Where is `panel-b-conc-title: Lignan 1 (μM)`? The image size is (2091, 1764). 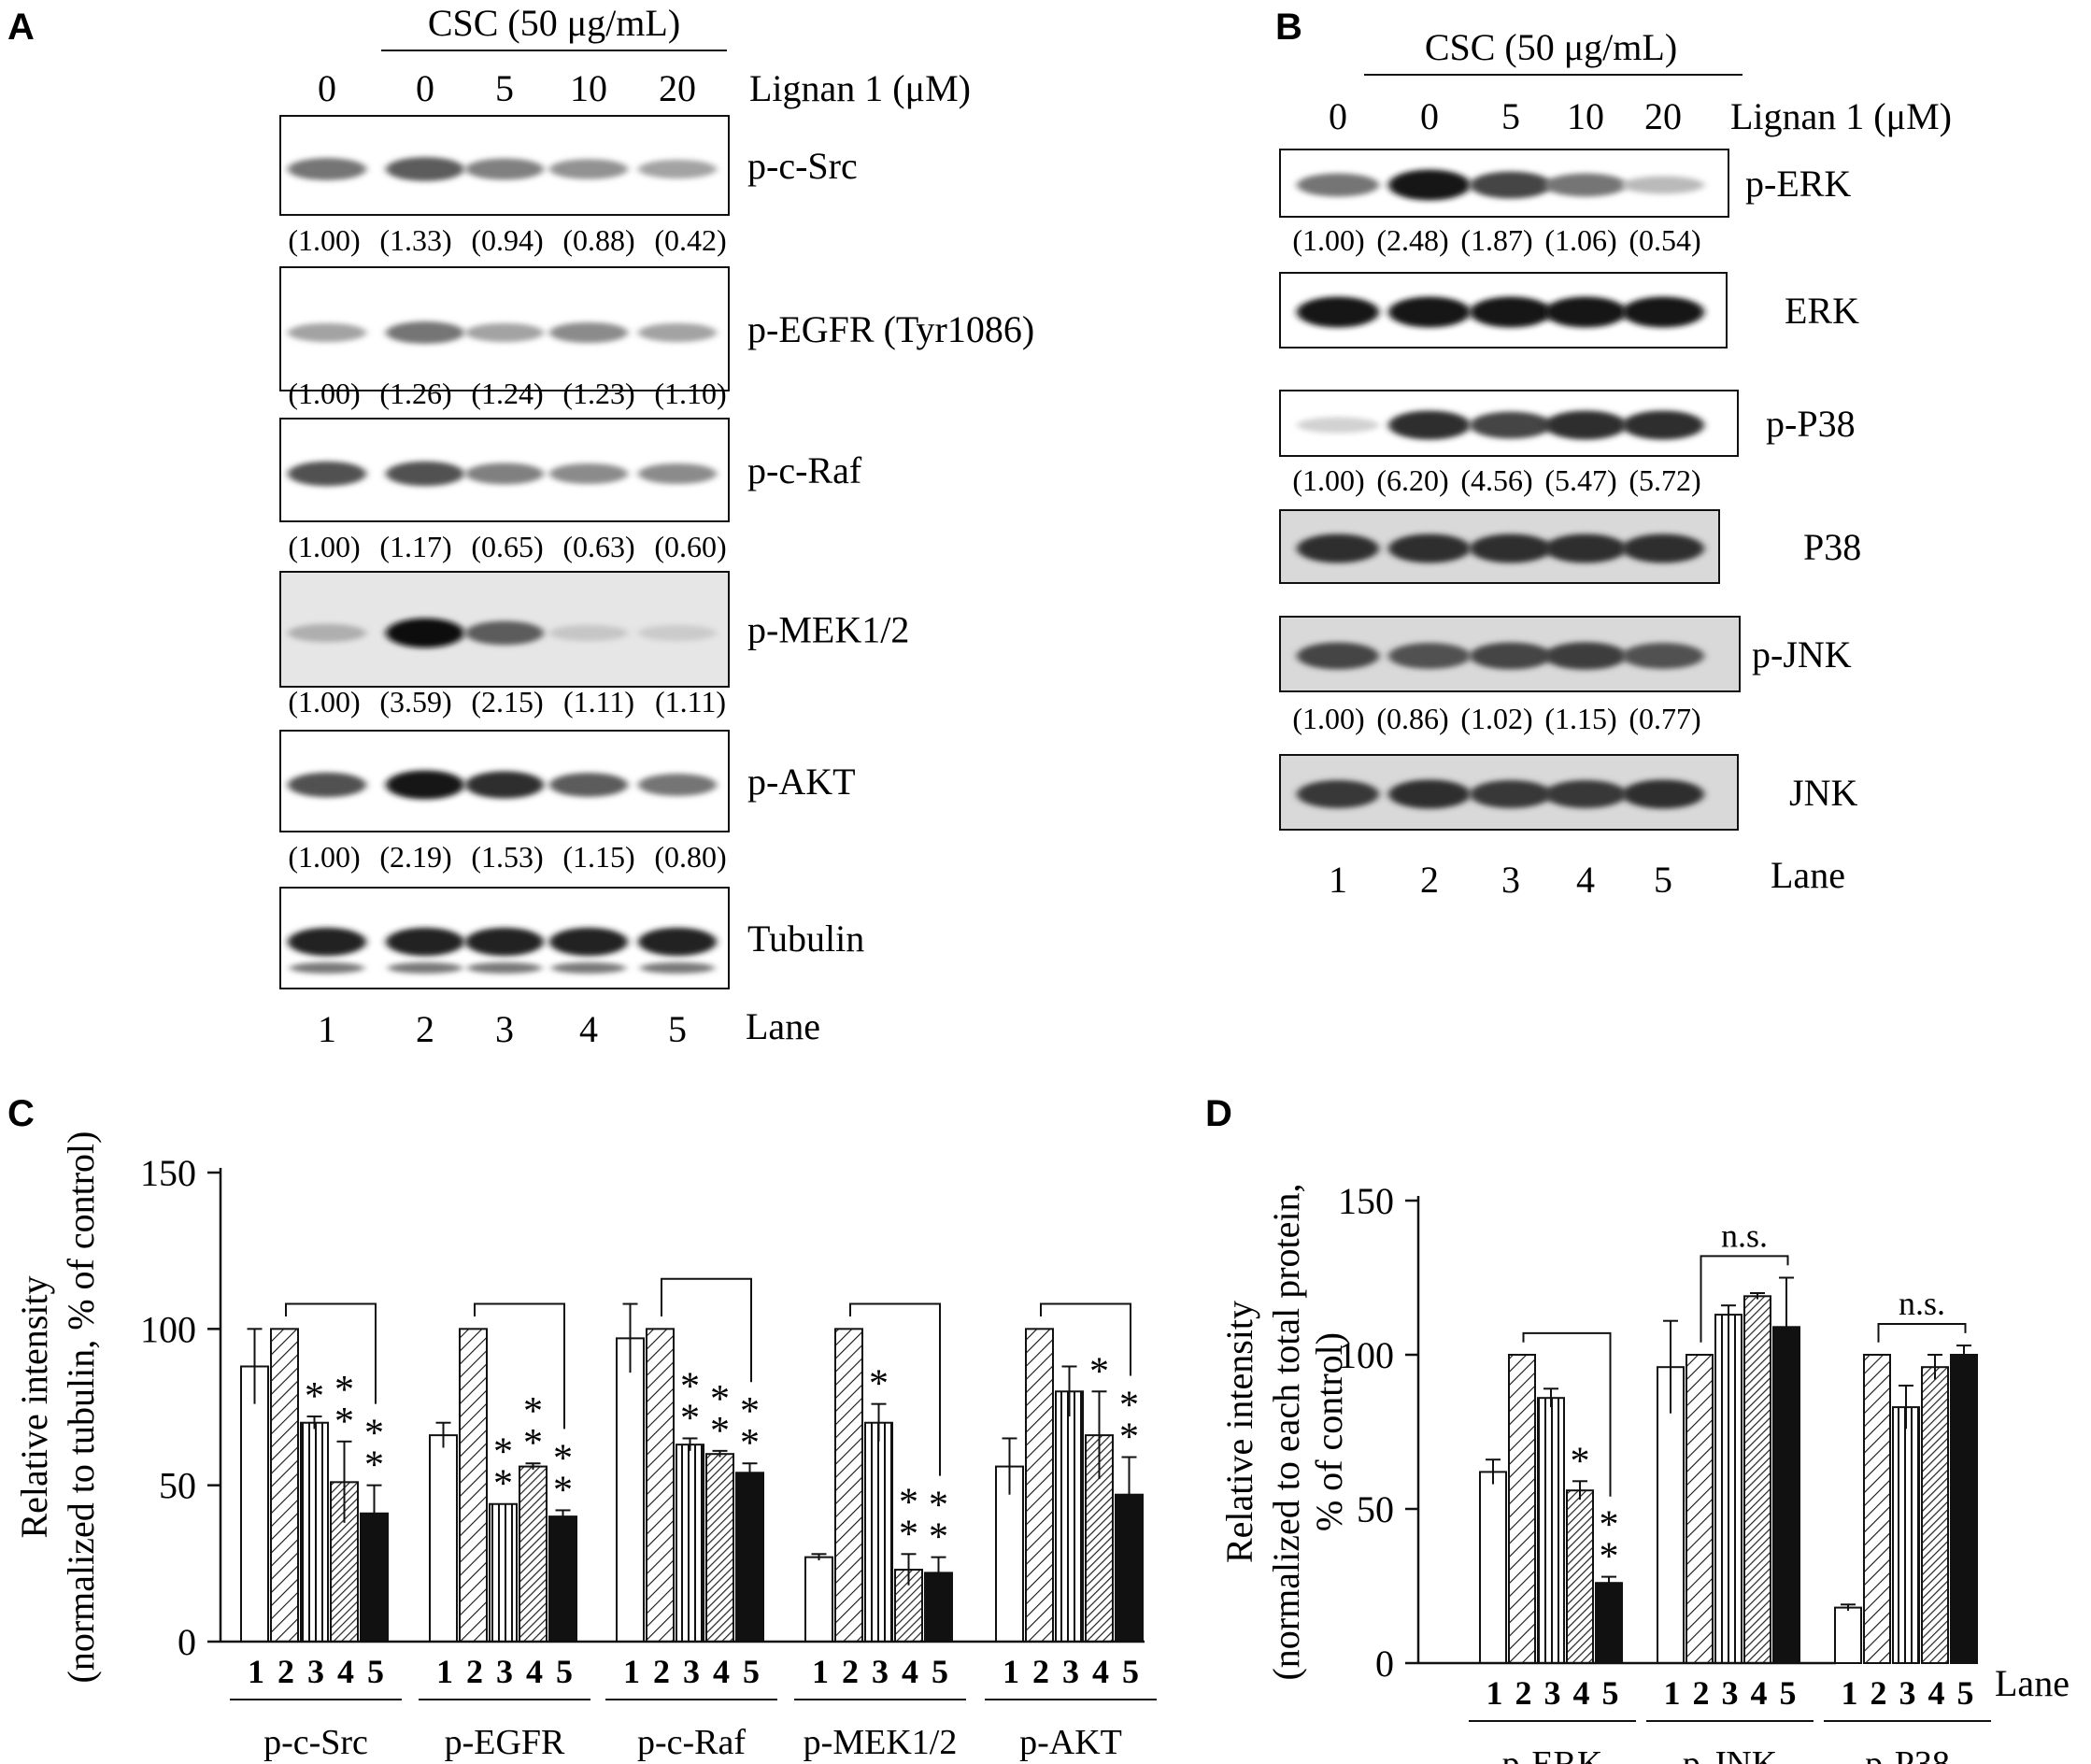
panel-b-conc-title: Lignan 1 (μM) is located at coordinates (1841, 116).